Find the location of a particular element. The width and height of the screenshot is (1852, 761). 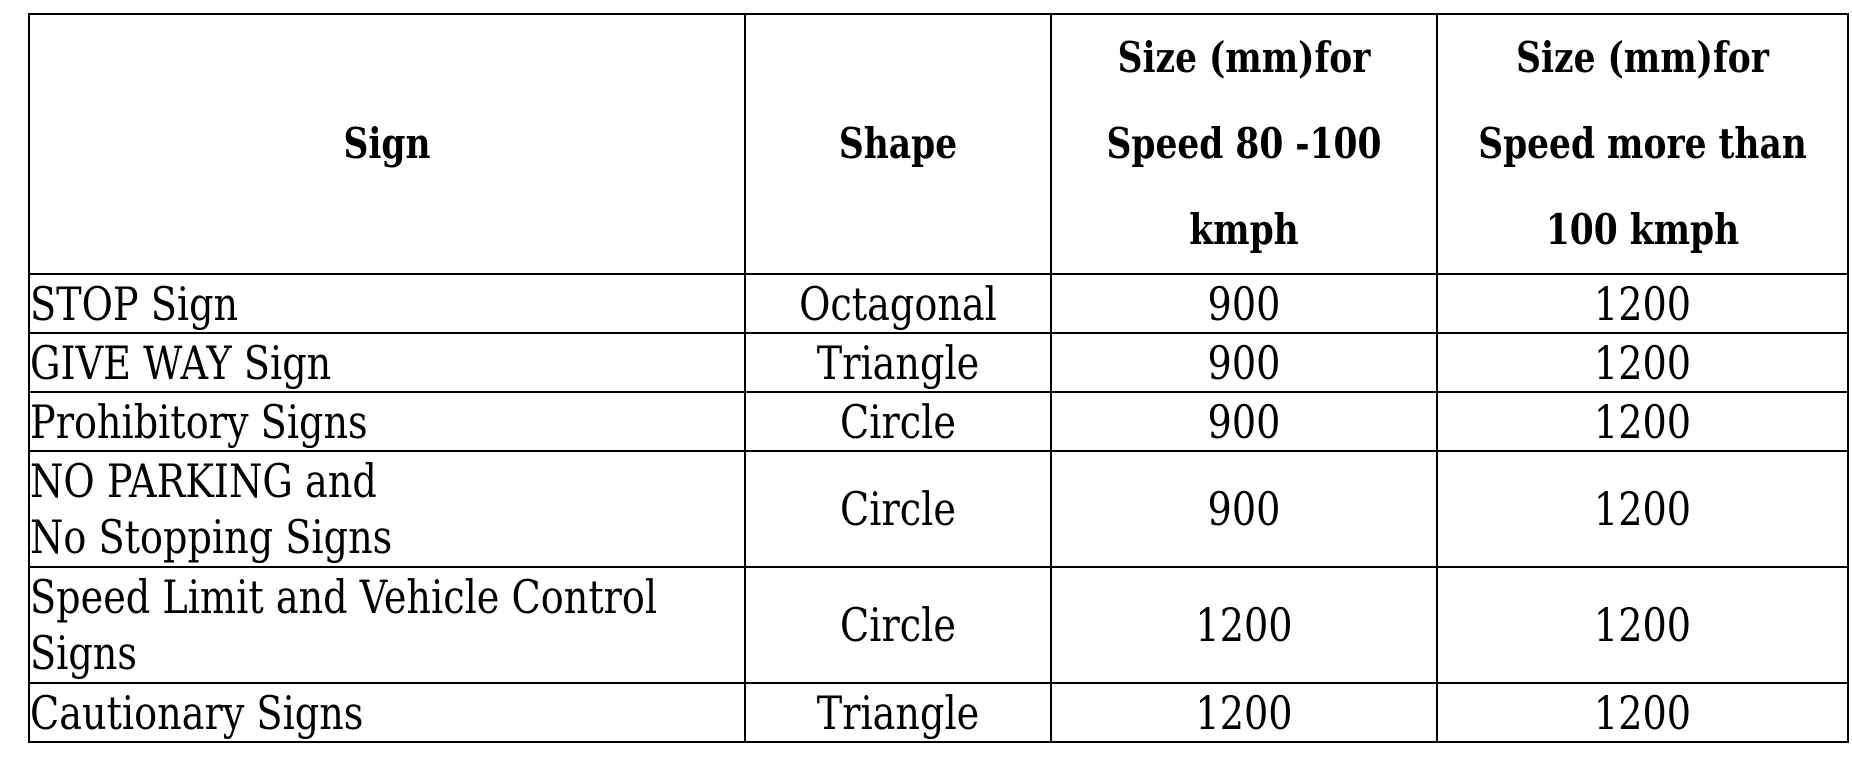

table-row: GIVE WAY Sign Triangle 900 1200 is located at coordinates (938, 362).